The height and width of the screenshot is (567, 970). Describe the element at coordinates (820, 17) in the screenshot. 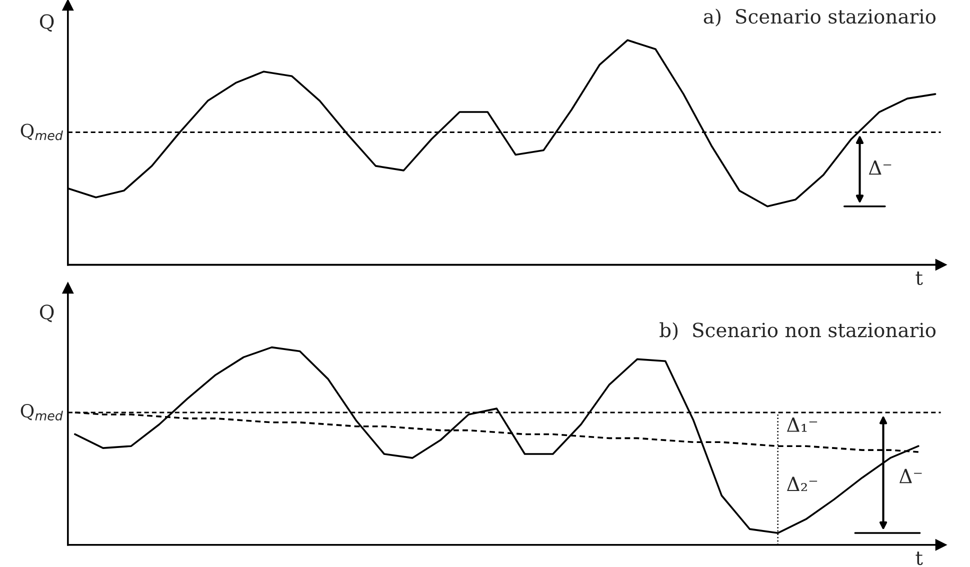

I see `chart-title: a) Scenario stazionario` at that location.